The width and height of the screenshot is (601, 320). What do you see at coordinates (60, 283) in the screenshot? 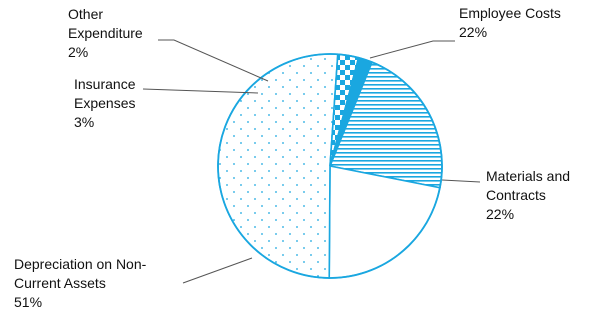
I see `slice-label-line: Current Assets` at bounding box center [60, 283].